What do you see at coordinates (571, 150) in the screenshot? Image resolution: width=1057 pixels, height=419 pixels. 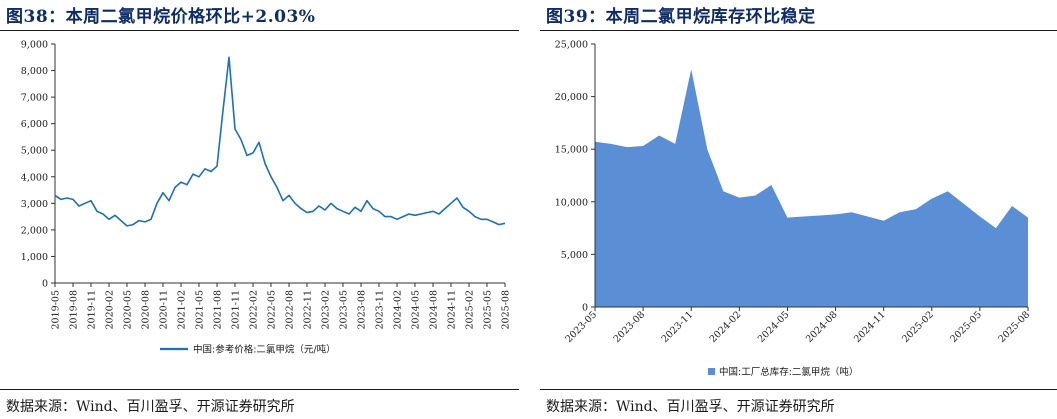 I see `y-tick-label: 15,000` at bounding box center [571, 150].